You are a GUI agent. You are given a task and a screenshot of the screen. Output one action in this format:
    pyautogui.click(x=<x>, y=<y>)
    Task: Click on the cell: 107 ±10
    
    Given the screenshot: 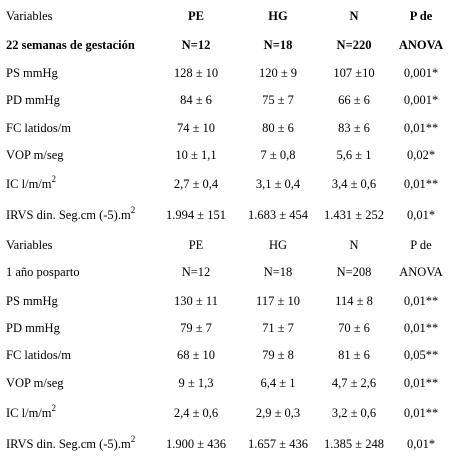 What is the action you would take?
    pyautogui.click(x=353, y=73)
    